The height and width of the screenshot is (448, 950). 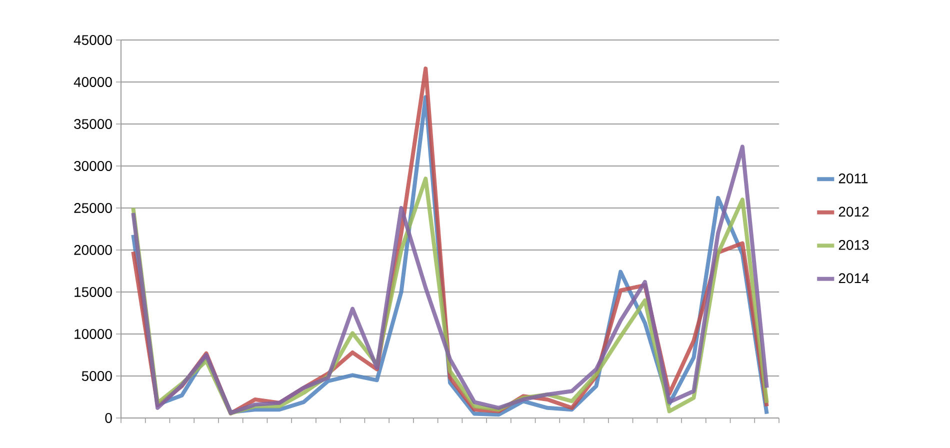 What do you see at coordinates (108, 418) in the screenshot?
I see `y-tick-label: 0` at bounding box center [108, 418].